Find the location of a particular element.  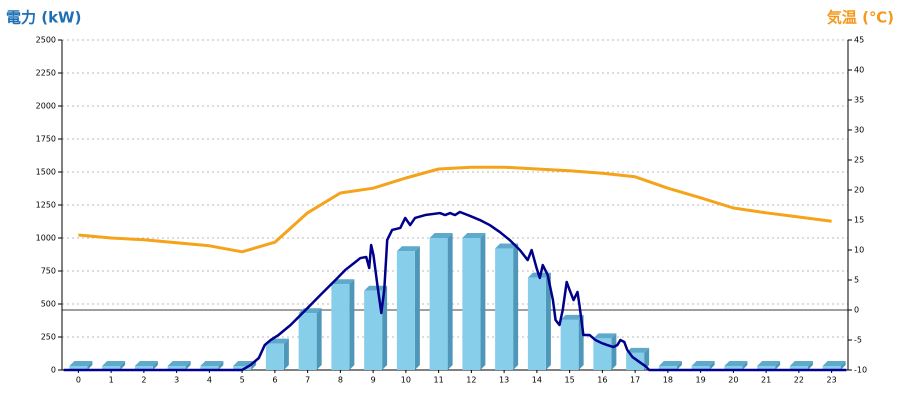

x-tick-label: 22 is located at coordinates (799, 380).